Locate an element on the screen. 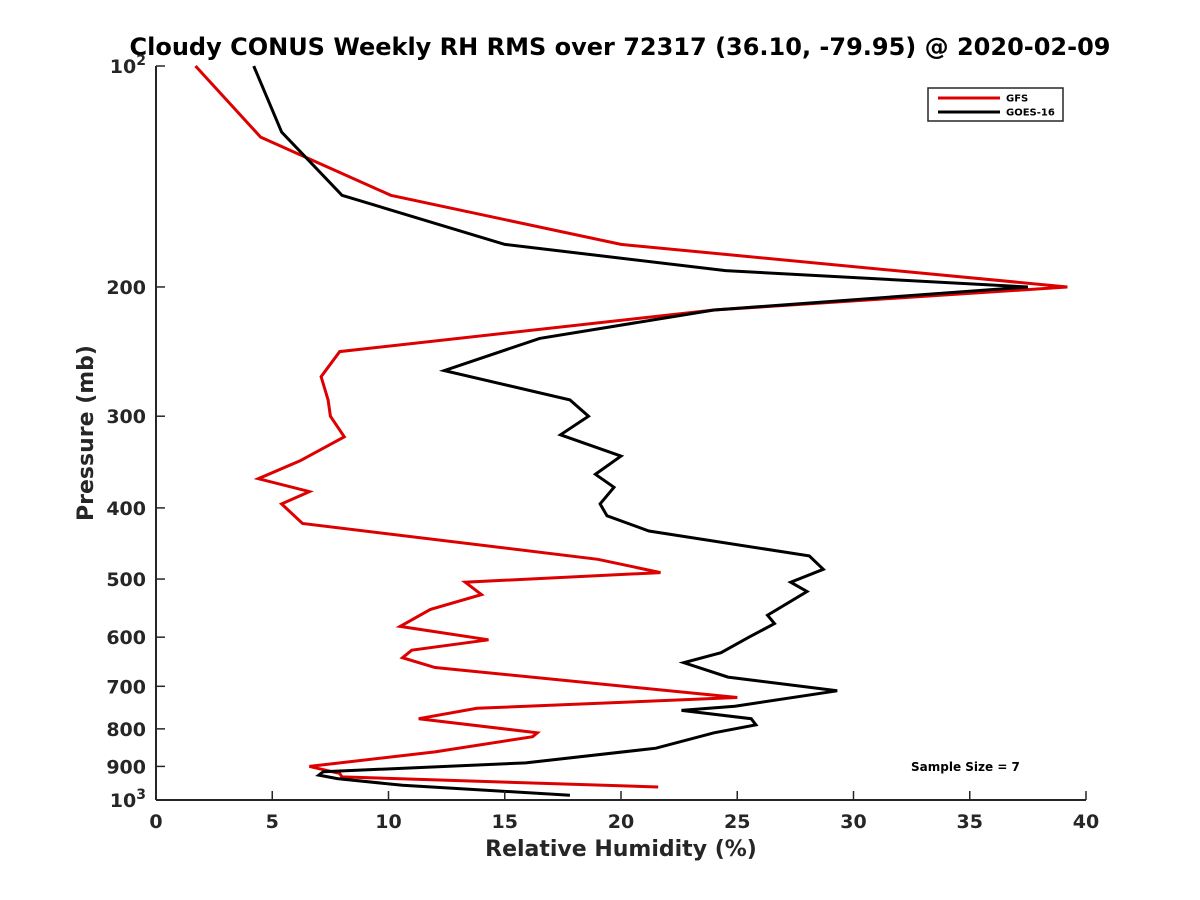  y-tick-label: 500 is located at coordinates (126, 580).